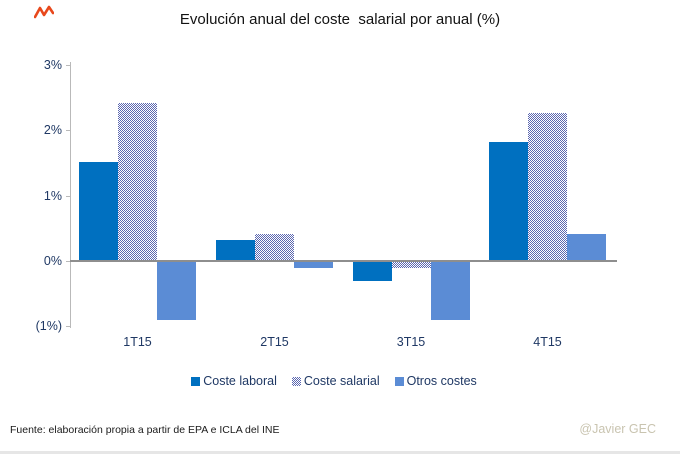  I want to click on y-tick-label: (1%), so click(48, 326).